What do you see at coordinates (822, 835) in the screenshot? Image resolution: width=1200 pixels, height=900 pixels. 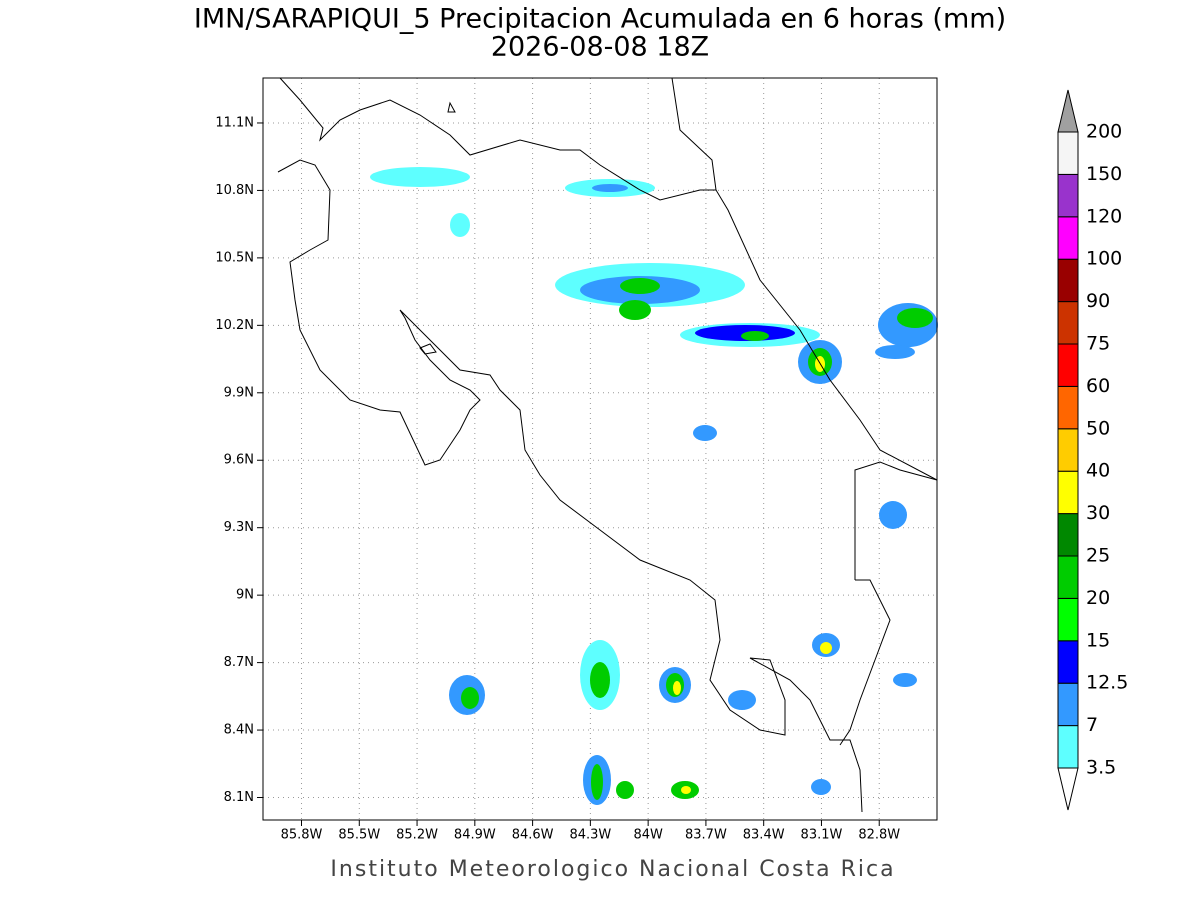 I see `x-tick-label: 83.1W` at bounding box center [822, 835].